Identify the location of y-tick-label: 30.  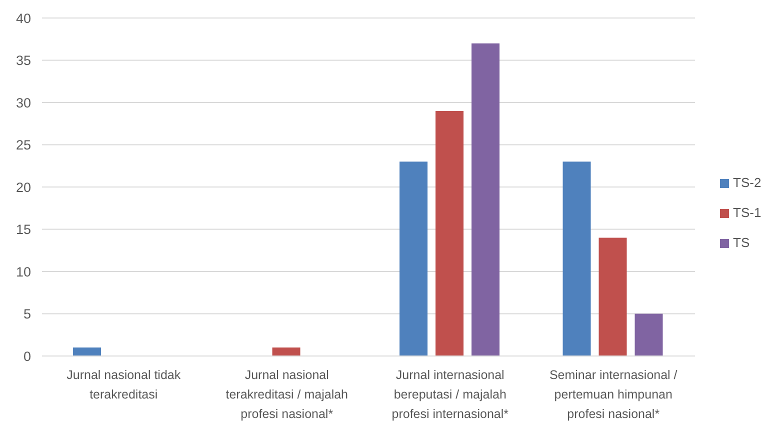
(23, 102).